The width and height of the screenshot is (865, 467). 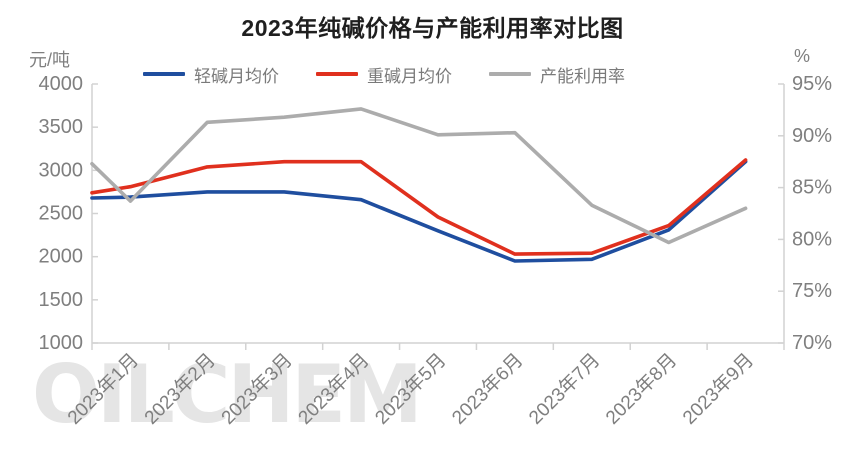 I want to click on watermark-text: OILCHEM, so click(x=227, y=394).